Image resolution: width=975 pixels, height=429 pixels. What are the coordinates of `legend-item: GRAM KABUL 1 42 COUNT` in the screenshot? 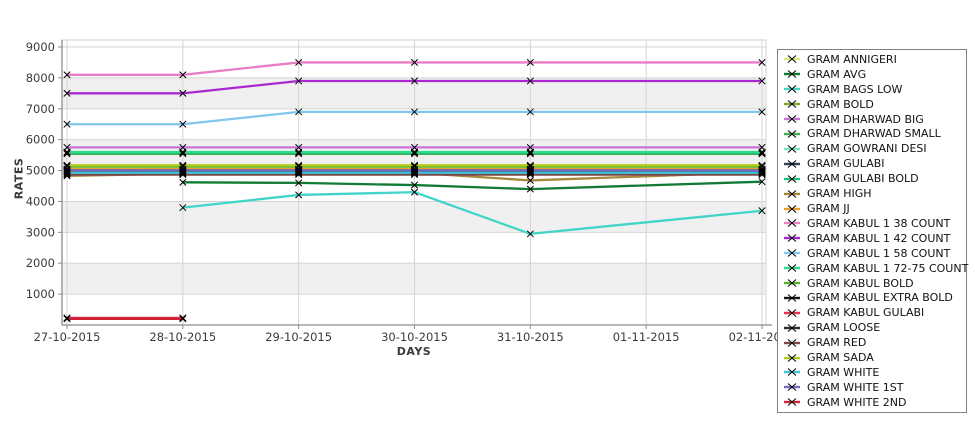 It's located at (872, 238).